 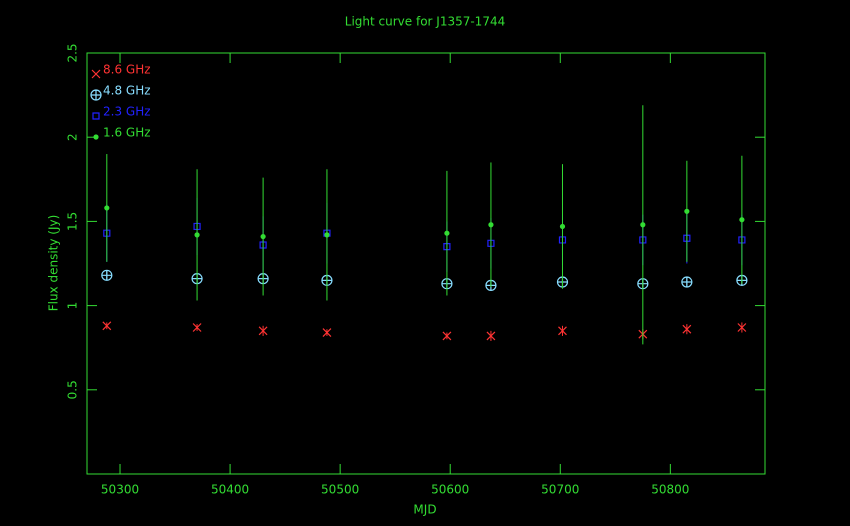 I want to click on legend-label: 8.6 GHz, so click(x=127, y=70).